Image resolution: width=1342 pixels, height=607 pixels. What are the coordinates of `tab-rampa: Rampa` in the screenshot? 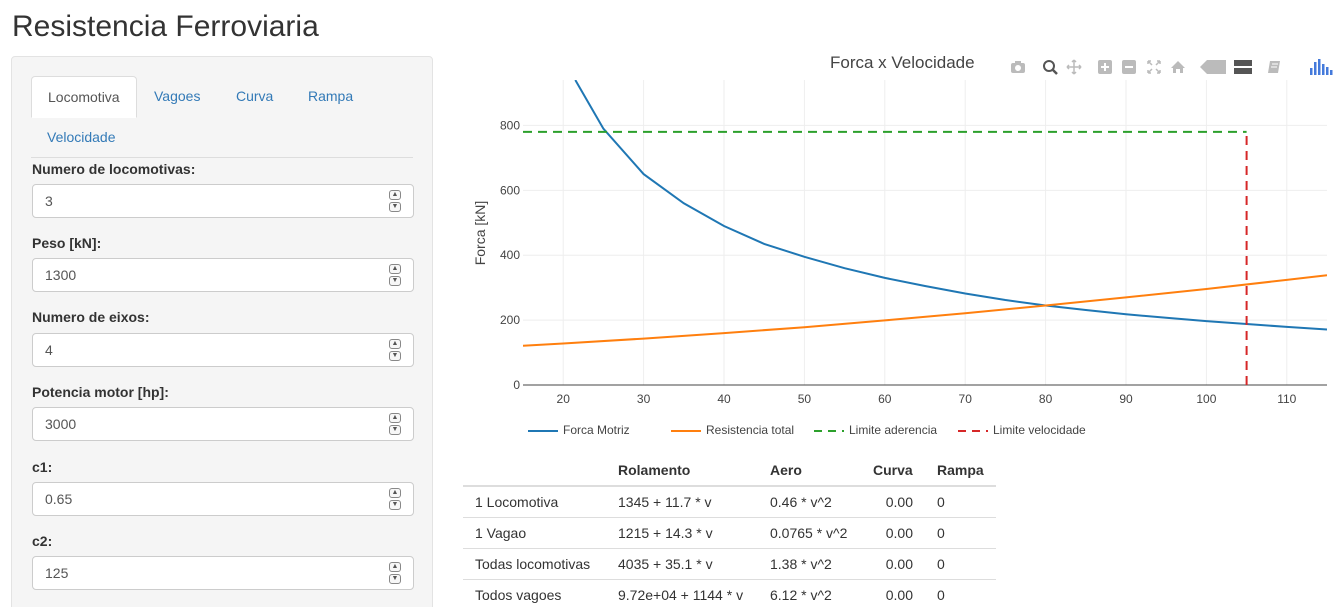 It's located at (331, 96).